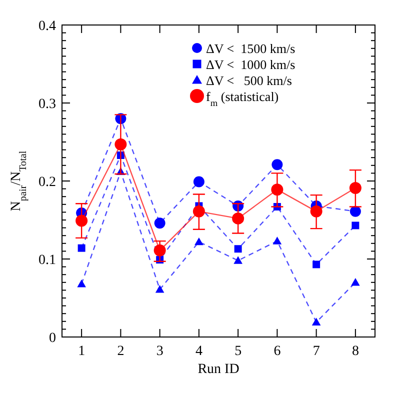 This screenshot has height=399, width=399. What do you see at coordinates (82, 351) in the screenshot?
I see `x-tick-label: 1` at bounding box center [82, 351].